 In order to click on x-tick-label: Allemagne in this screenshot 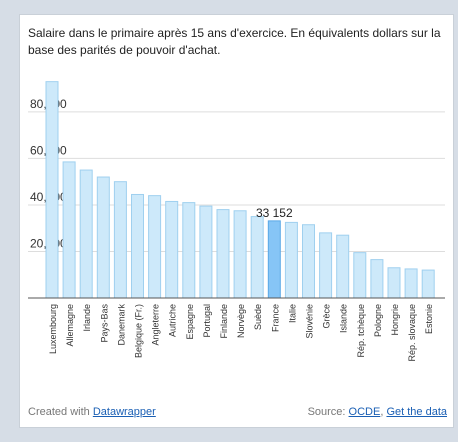, I will do `click(70, 325)`.